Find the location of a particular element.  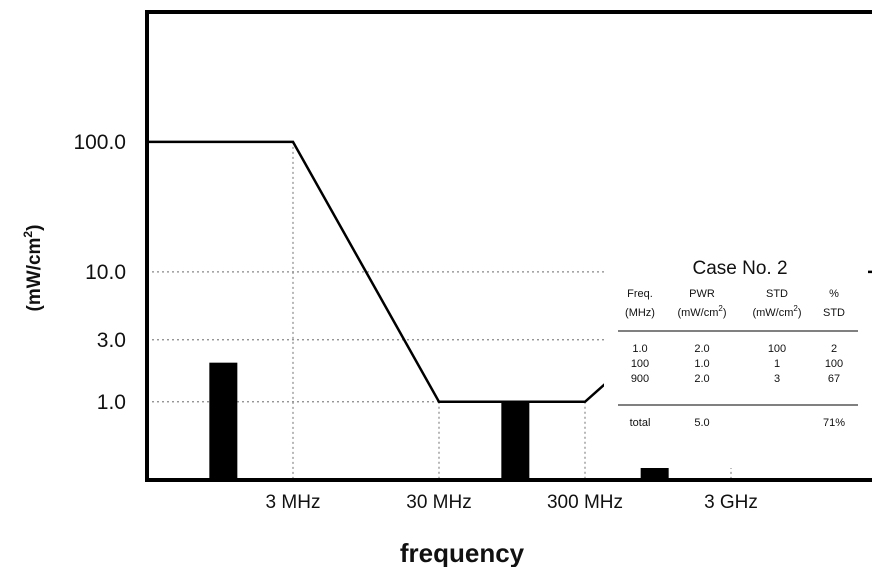

total-pwr: 5.0 is located at coordinates (701, 423).